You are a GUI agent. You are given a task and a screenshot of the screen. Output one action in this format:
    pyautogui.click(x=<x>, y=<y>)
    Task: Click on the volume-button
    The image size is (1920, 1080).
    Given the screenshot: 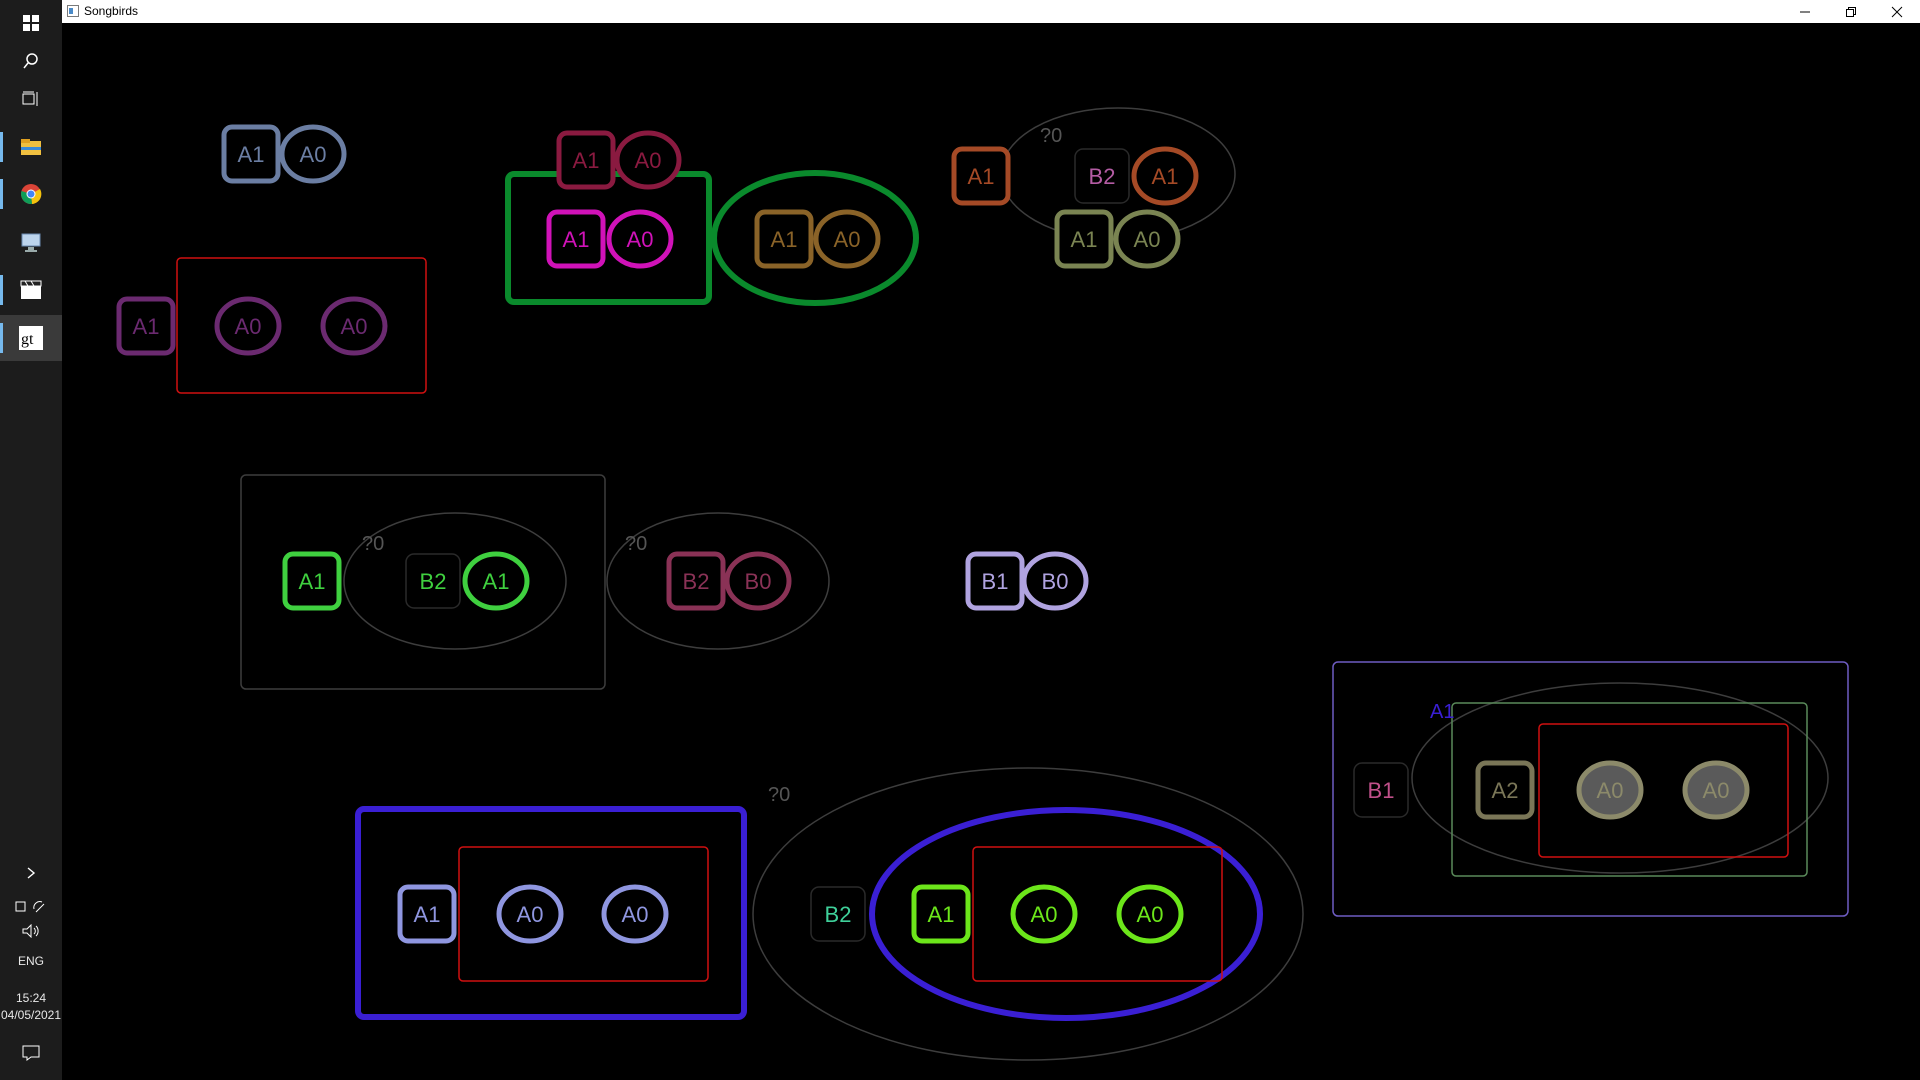 What is the action you would take?
    pyautogui.click(x=31, y=931)
    